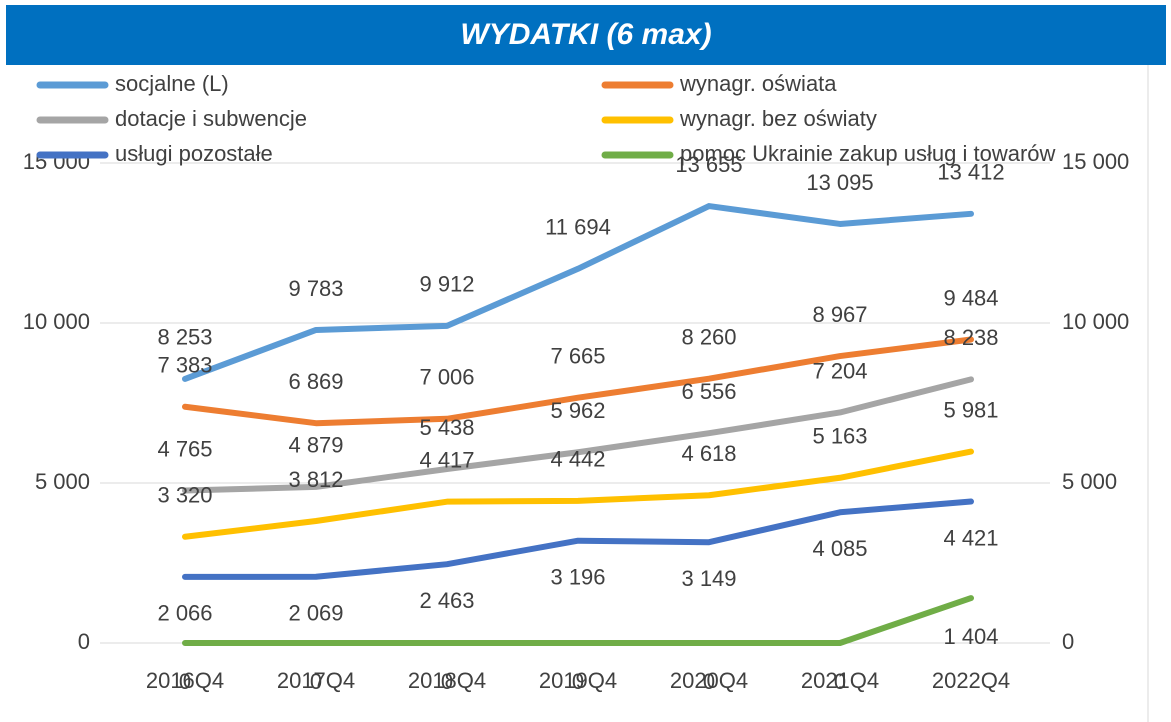 Image resolution: width=1171 pixels, height=722 pixels. I want to click on legend-label: usługi pozostałe, so click(194, 153).